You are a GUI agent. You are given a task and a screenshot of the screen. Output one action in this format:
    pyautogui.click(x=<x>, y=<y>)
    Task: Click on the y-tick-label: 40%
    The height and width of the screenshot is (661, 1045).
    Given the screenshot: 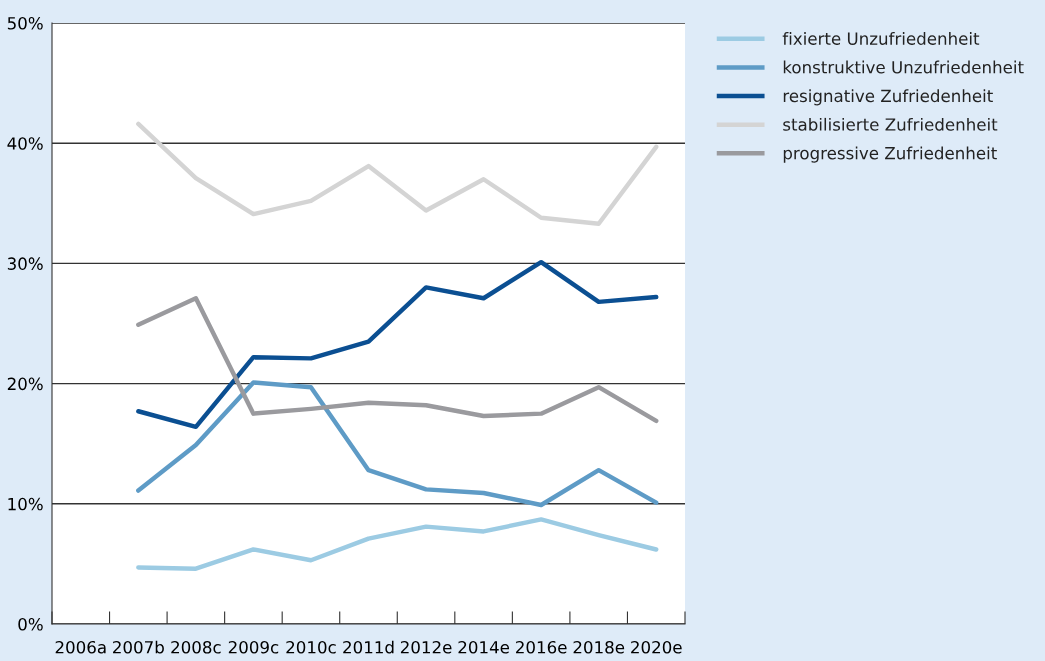 What is the action you would take?
    pyautogui.click(x=25, y=143)
    